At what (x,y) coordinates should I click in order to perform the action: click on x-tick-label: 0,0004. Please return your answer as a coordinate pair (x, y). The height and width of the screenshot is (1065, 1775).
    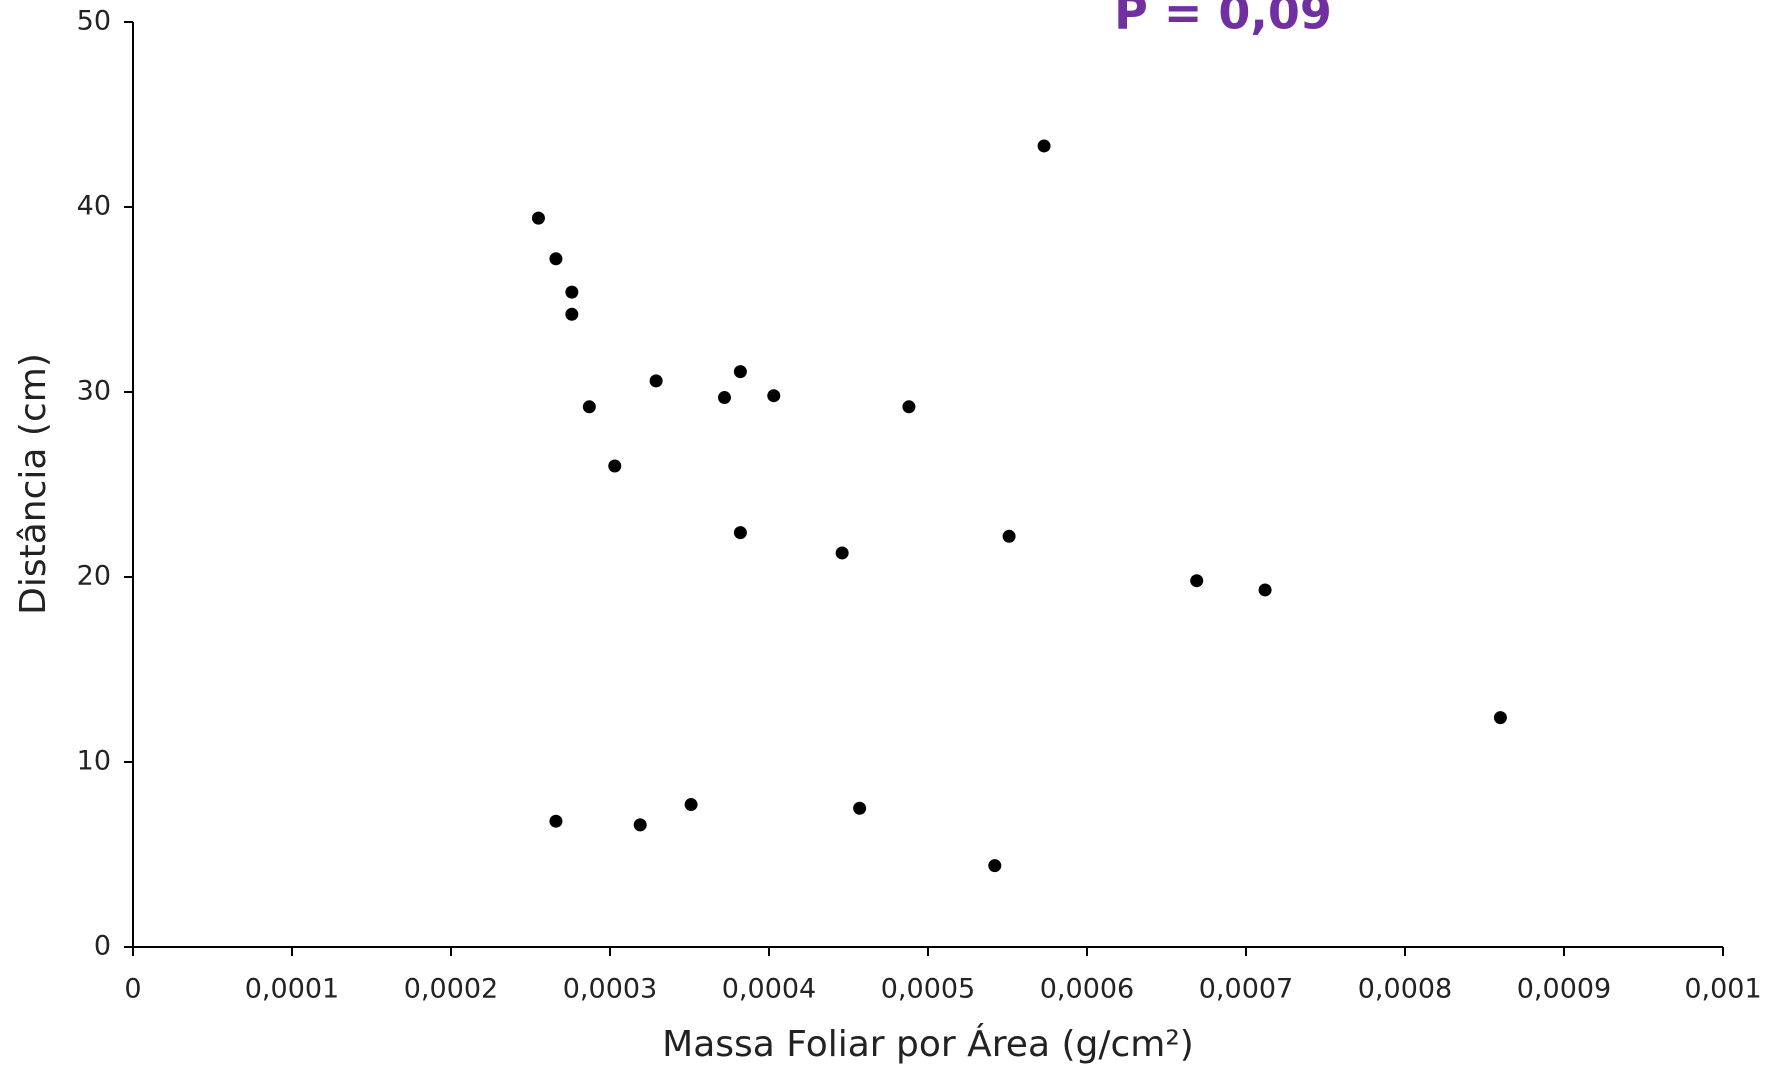
    Looking at the image, I should click on (769, 989).